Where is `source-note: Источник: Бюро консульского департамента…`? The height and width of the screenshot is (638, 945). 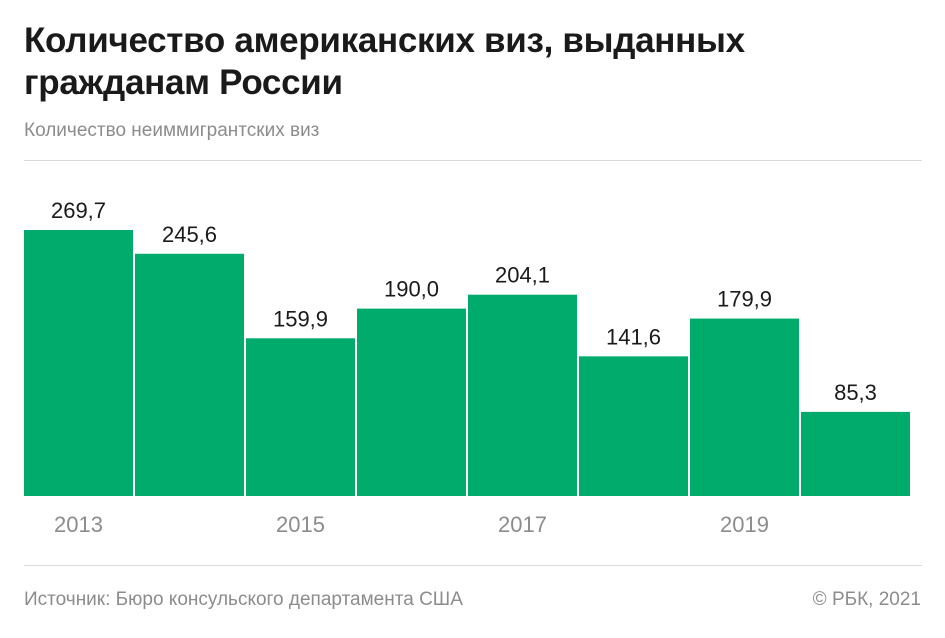
source-note: Источник: Бюро консульского департамента… is located at coordinates (243, 599).